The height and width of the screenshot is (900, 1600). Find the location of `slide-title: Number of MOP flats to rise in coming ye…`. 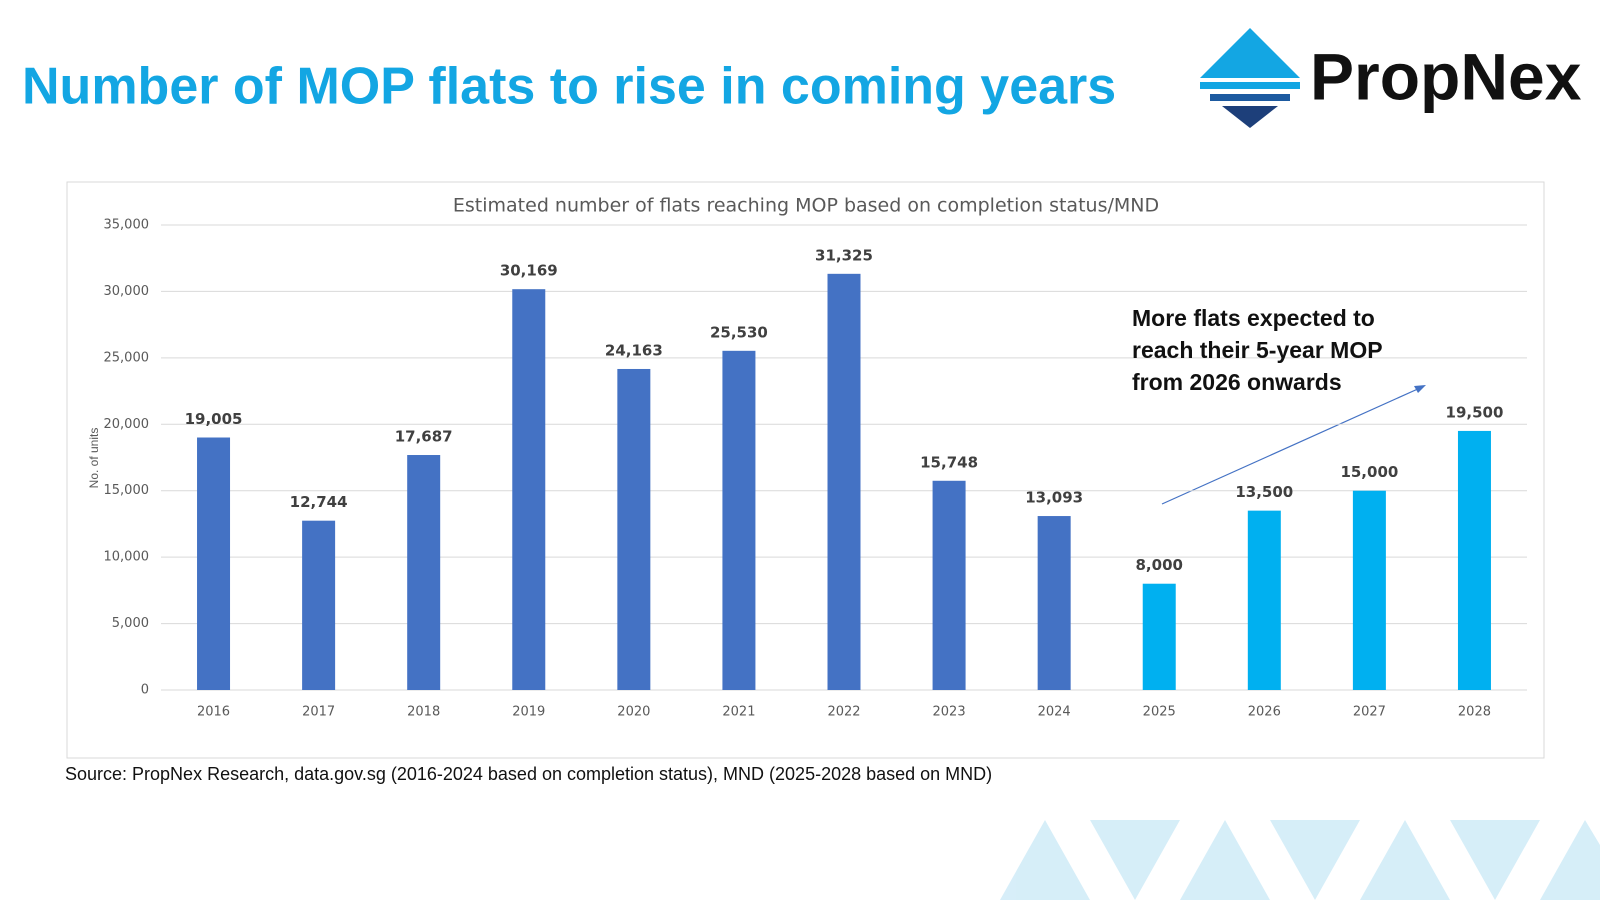

slide-title: Number of MOP flats to rise in coming ye… is located at coordinates (569, 87).